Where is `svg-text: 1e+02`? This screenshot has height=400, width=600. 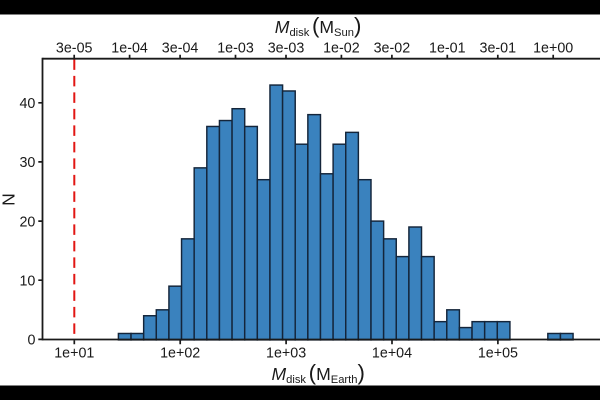 svg-text: 1e+02 is located at coordinates (180, 353).